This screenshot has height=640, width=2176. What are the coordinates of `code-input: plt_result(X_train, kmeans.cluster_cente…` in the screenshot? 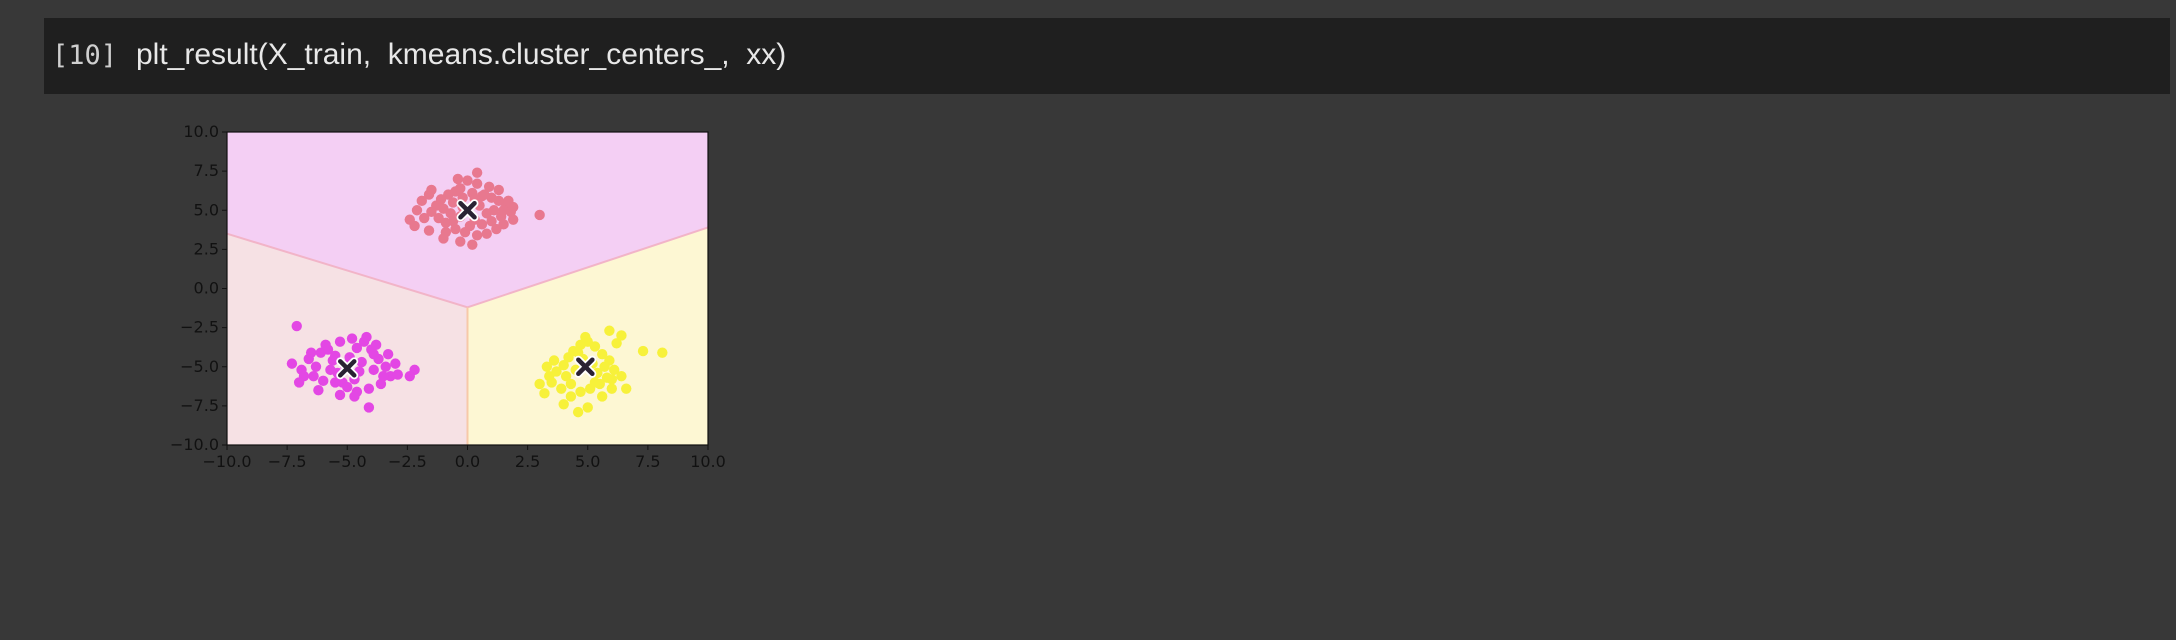 It's located at (461, 54).